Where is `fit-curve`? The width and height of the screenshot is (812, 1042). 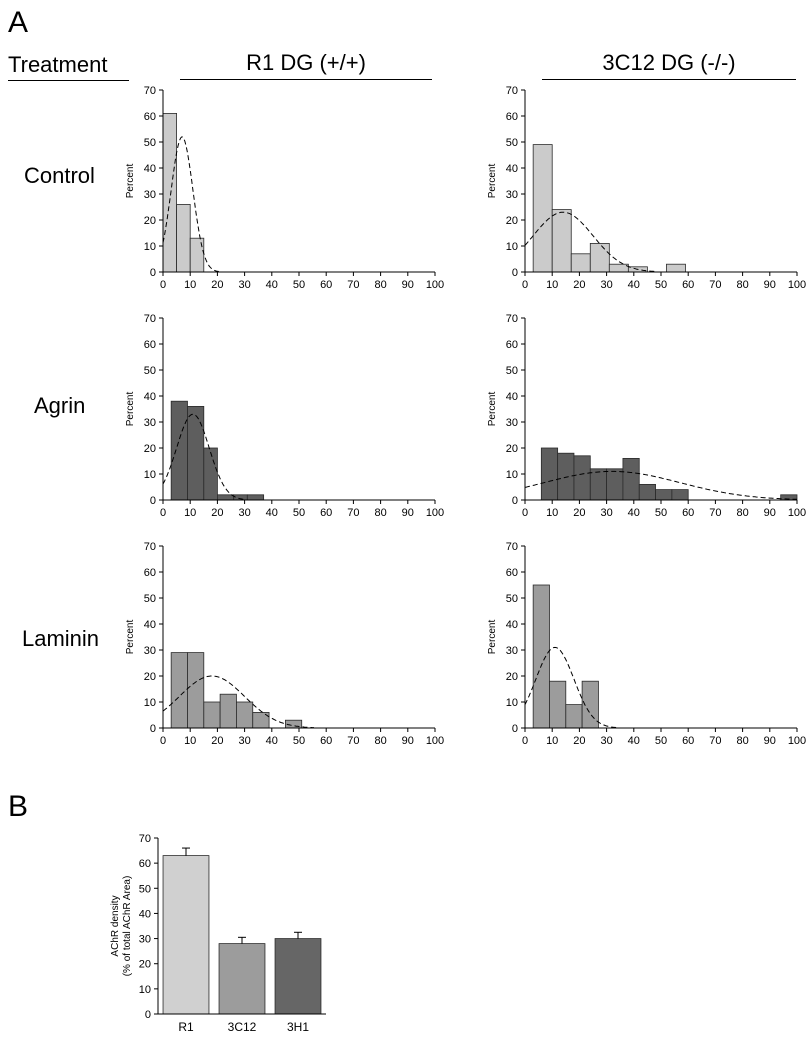 fit-curve is located at coordinates (190, 204).